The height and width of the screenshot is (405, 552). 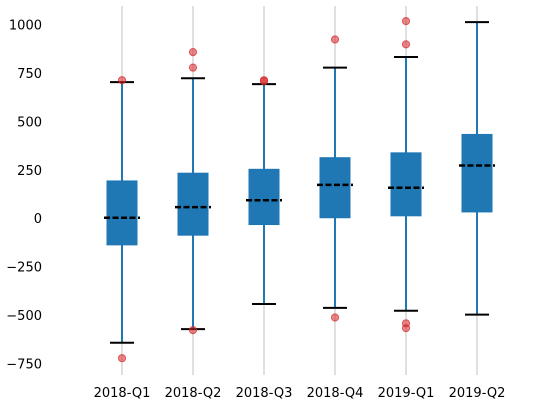 I want to click on box-2019-q2, so click(x=477, y=168).